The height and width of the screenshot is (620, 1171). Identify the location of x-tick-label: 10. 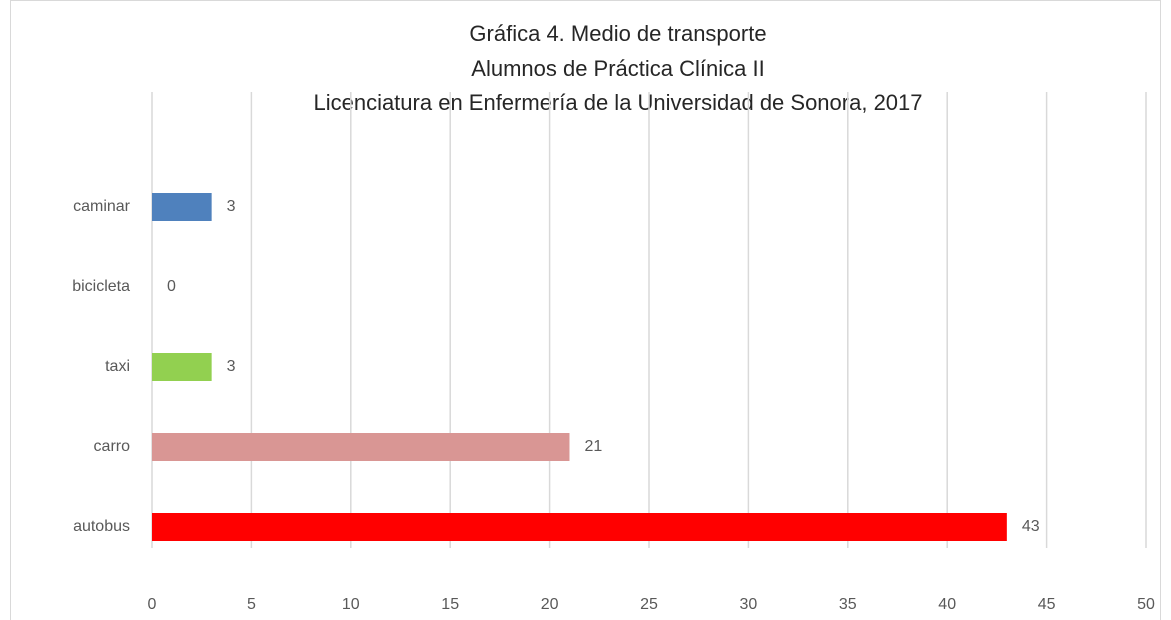
(351, 604).